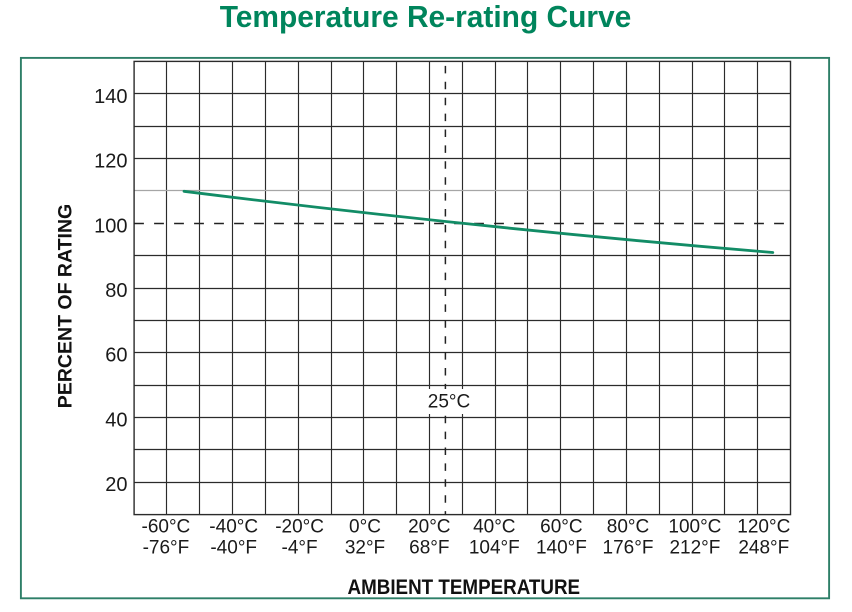 This screenshot has height=612, width=852. What do you see at coordinates (464, 587) in the screenshot?
I see `svg-text: AMBIENT TEMPERATURE` at bounding box center [464, 587].